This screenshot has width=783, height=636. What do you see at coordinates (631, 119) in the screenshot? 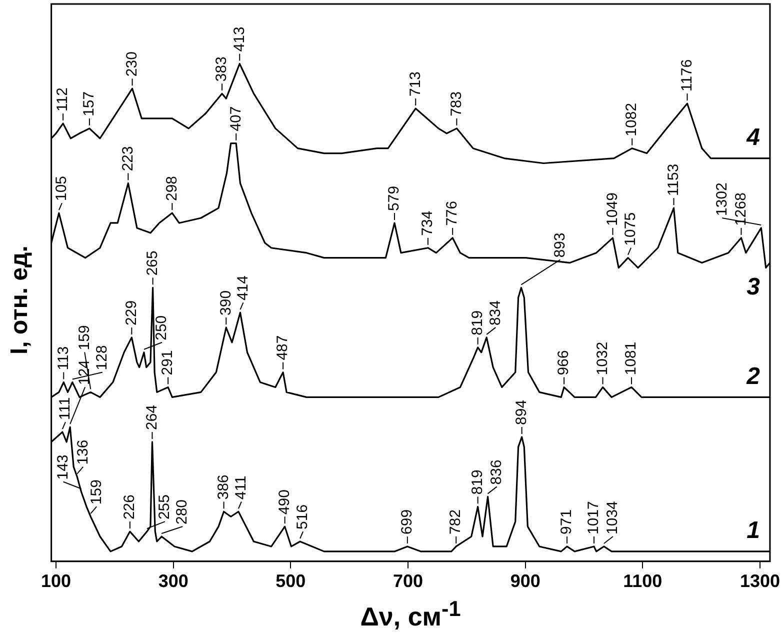
I see `annotation: 1082` at bounding box center [631, 119].